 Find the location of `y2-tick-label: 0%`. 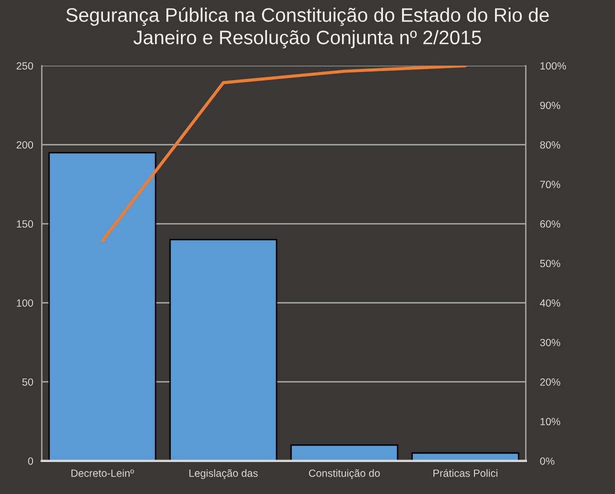

y2-tick-label: 0% is located at coordinates (547, 461).